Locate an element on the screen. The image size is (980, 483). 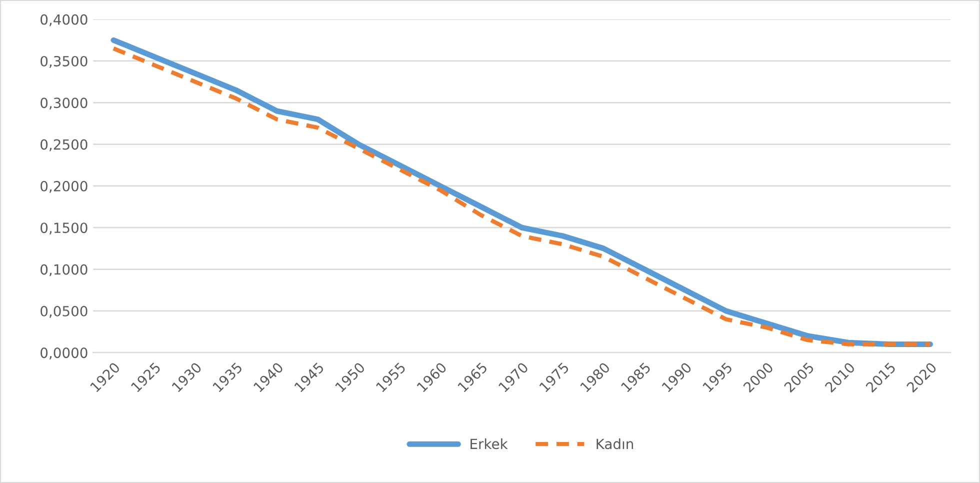
y-tick-label: 0,1000 is located at coordinates (64, 270).